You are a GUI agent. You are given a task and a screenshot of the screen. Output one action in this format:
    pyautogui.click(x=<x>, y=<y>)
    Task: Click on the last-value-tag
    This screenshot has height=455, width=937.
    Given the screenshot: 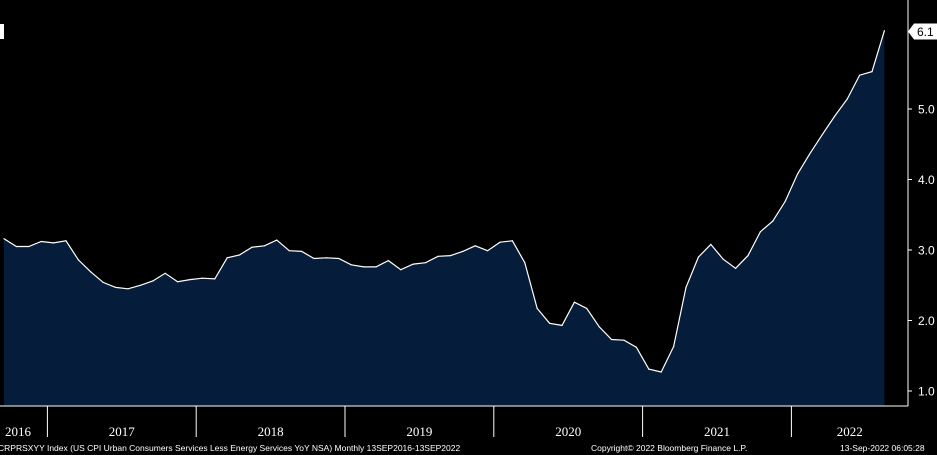 What is the action you would take?
    pyautogui.click(x=922, y=31)
    